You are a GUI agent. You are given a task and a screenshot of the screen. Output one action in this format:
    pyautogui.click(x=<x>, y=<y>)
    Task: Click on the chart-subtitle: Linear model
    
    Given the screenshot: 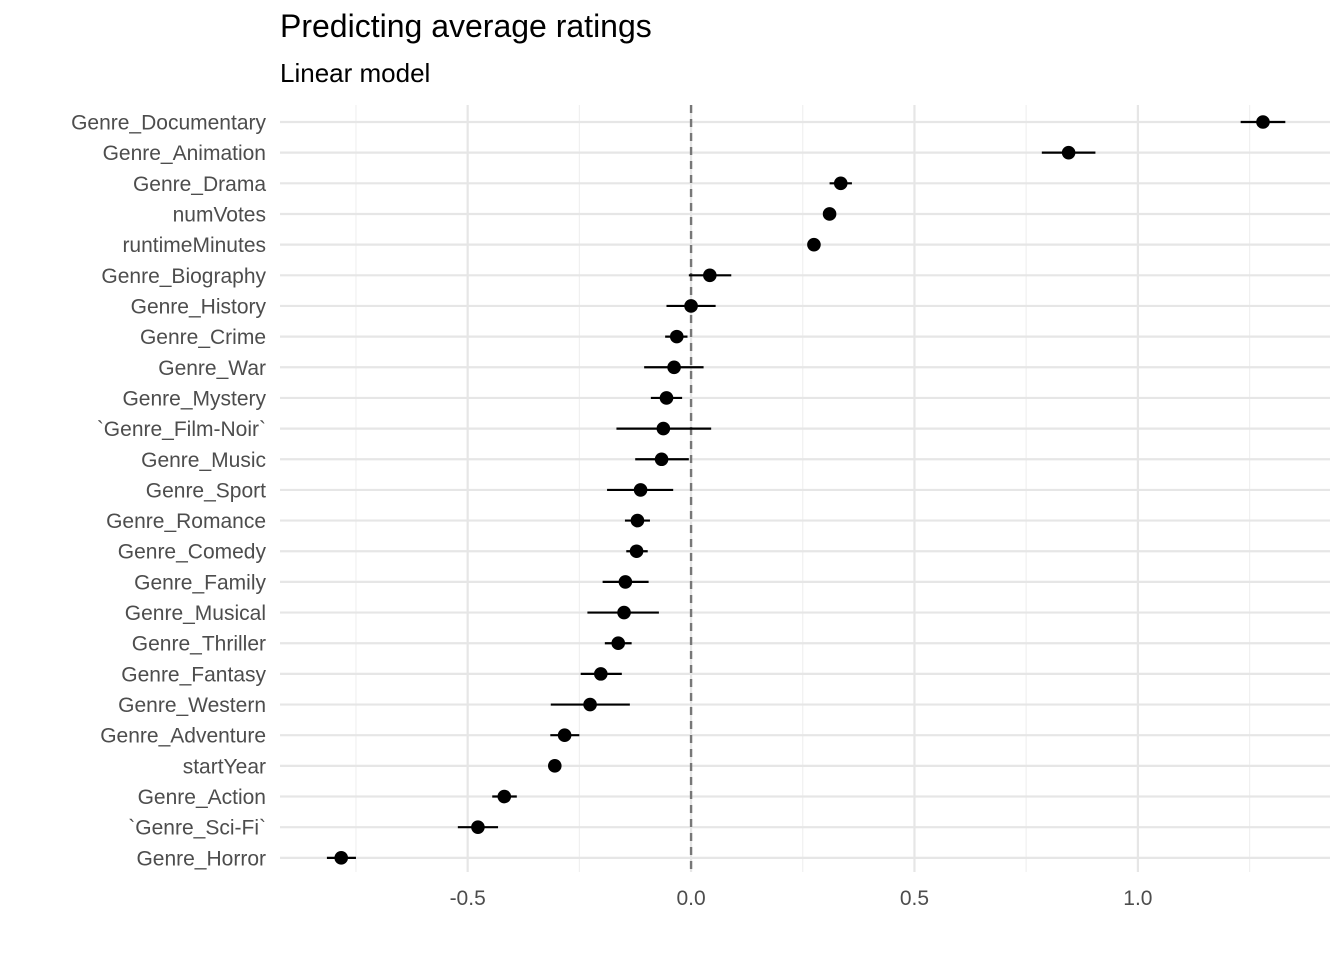 What is the action you would take?
    pyautogui.click(x=355, y=73)
    